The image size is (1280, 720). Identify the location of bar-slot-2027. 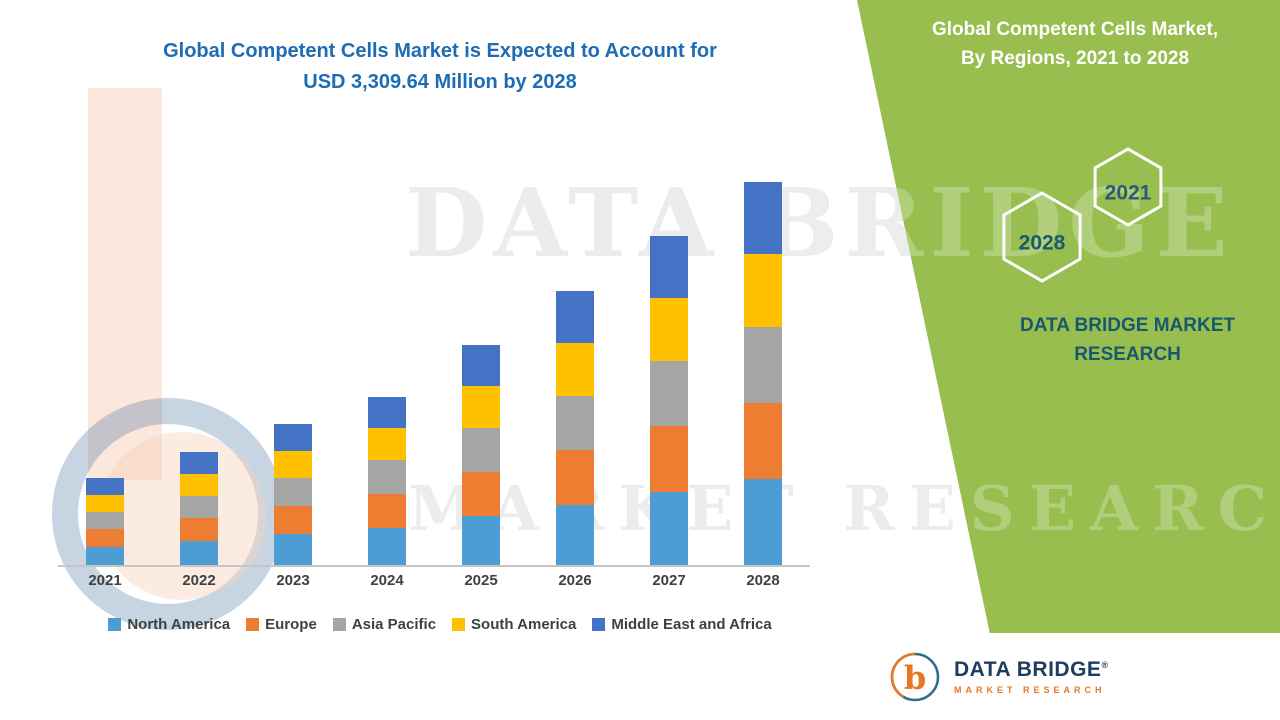
(669, 371).